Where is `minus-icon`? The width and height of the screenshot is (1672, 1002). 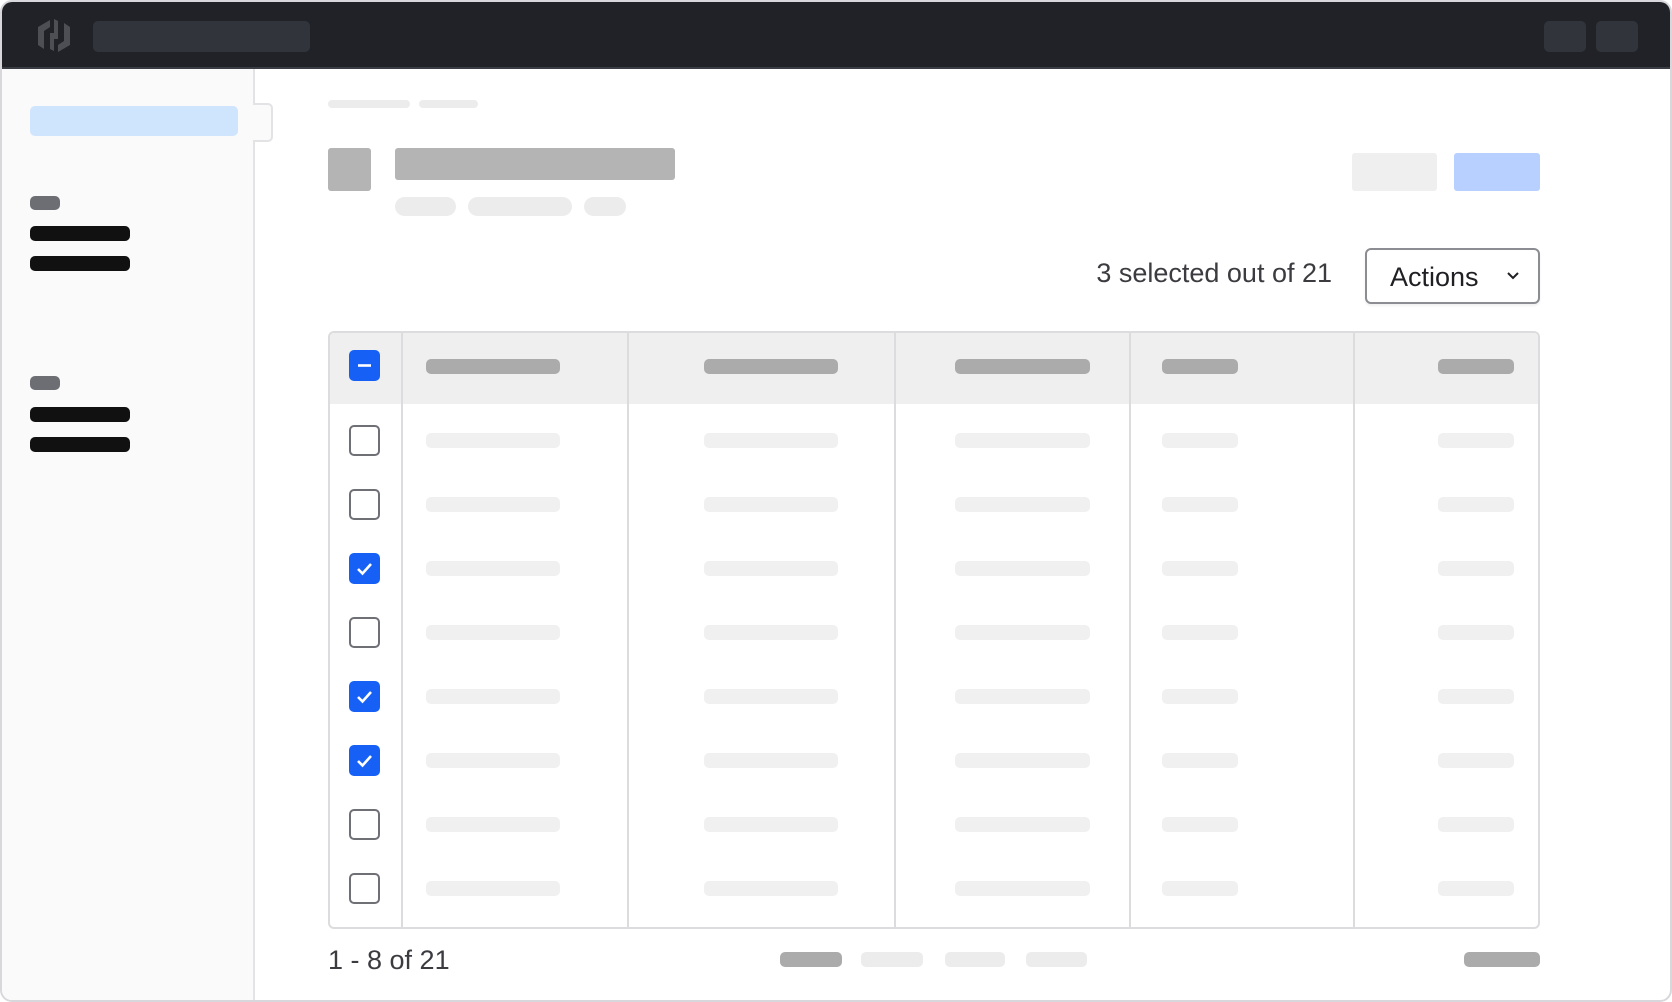 minus-icon is located at coordinates (364, 365).